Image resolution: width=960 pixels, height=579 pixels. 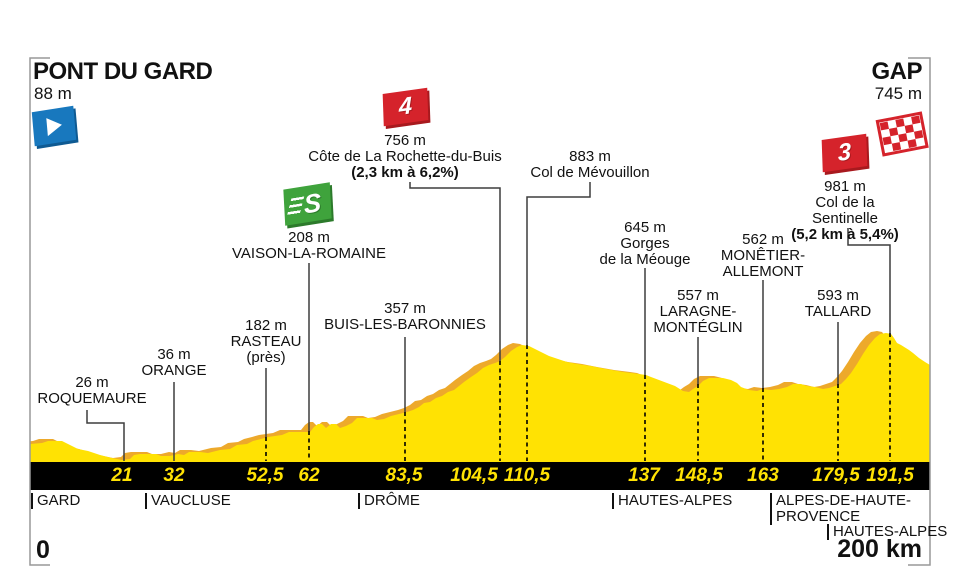 I want to click on start-town-title: PONT DU GARD, so click(x=123, y=71).